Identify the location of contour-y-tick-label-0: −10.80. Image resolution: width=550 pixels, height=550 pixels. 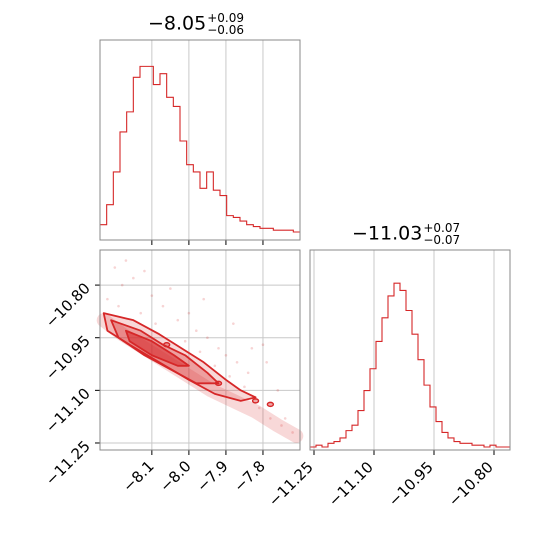
(68, 305).